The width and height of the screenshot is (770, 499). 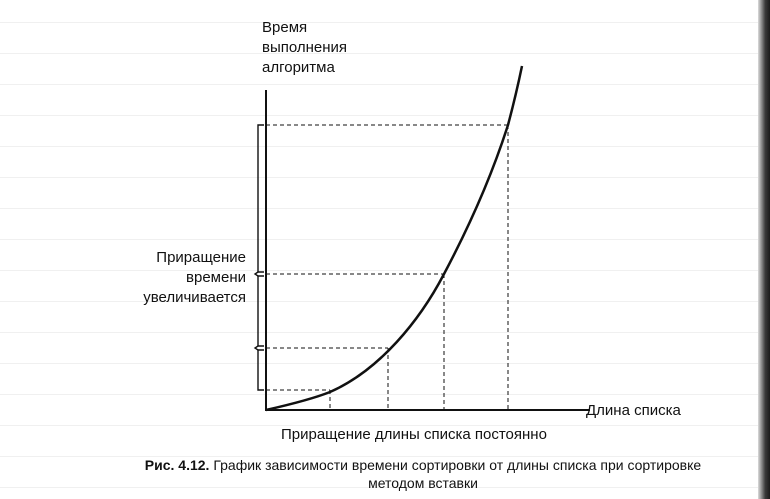 I want to click on y-axis-label-line-1: Время, so click(x=285, y=27).